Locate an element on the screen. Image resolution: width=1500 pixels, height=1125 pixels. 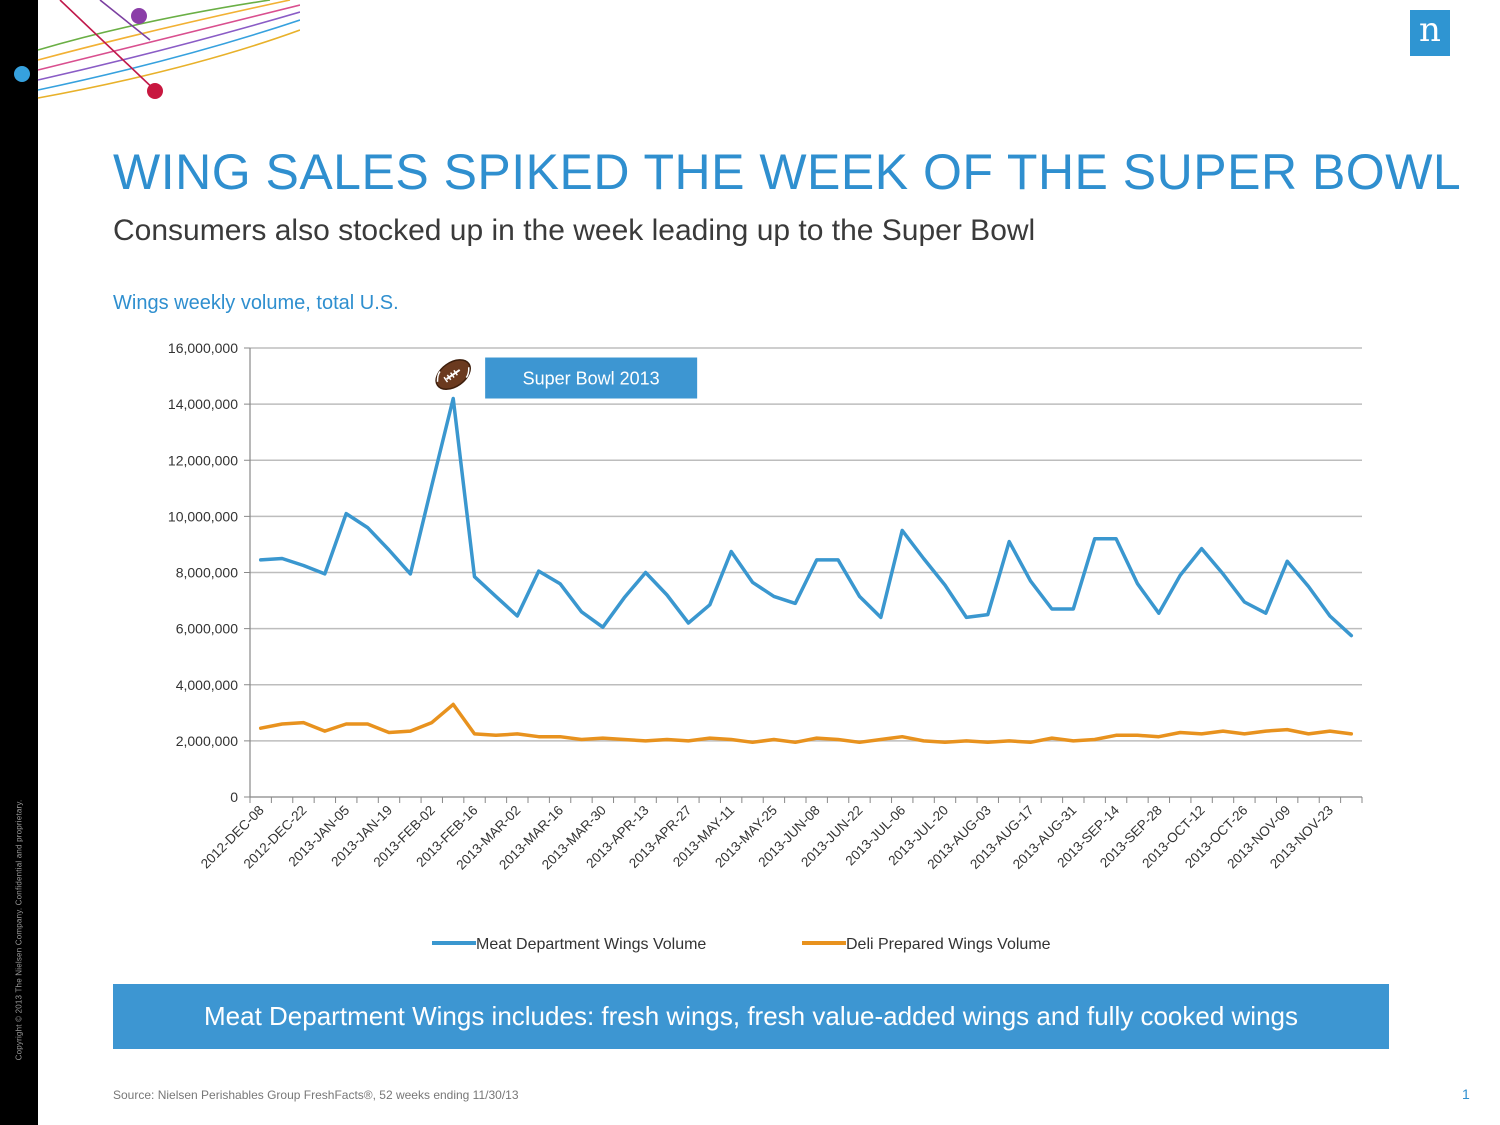
legend-label: Meat Department Wings Volume is located at coordinates (591, 944).